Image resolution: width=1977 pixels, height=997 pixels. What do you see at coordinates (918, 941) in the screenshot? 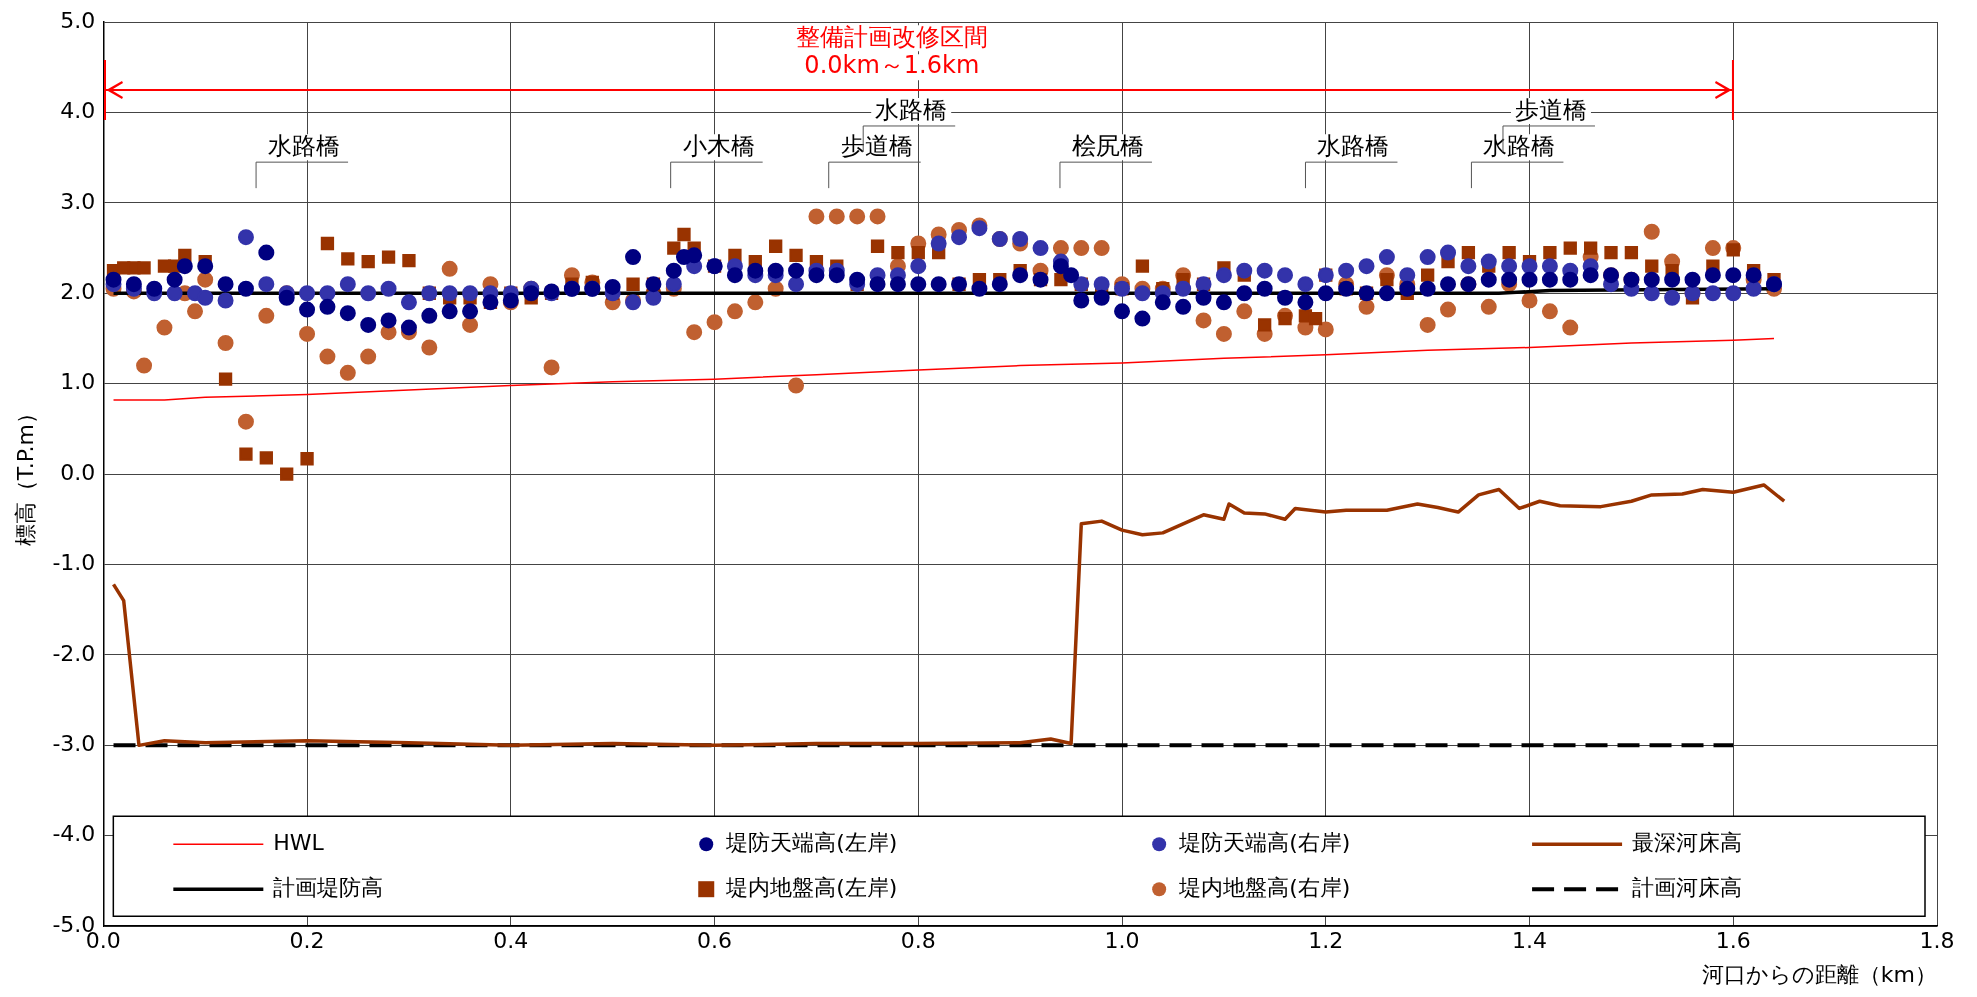
I see `x-tick-label: 0.8` at bounding box center [918, 941].